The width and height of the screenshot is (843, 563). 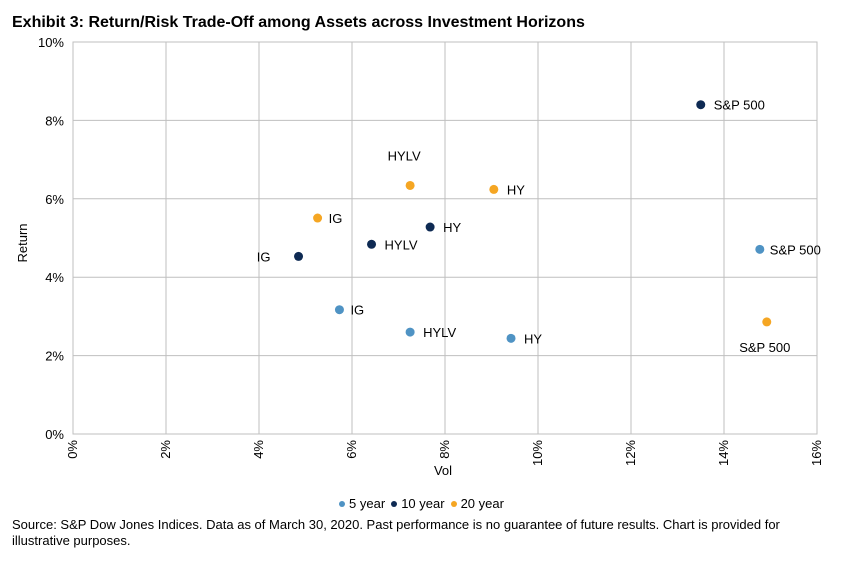 I want to click on data-label-5-year-ig: IG, so click(x=357, y=310).